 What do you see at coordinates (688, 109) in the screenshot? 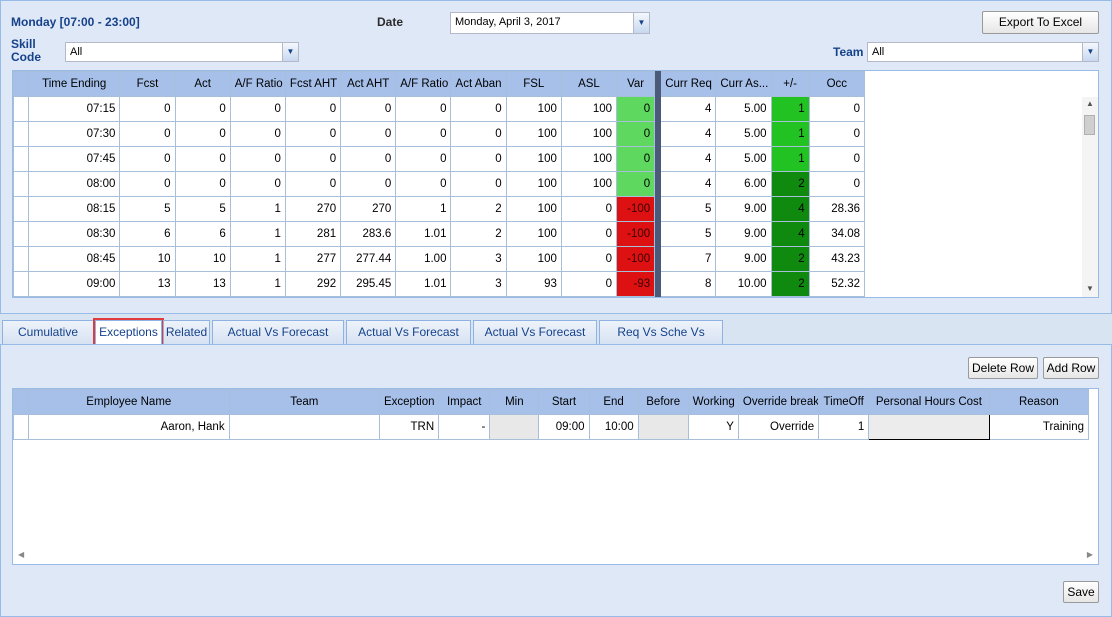
I see `table-cell: 4` at bounding box center [688, 109].